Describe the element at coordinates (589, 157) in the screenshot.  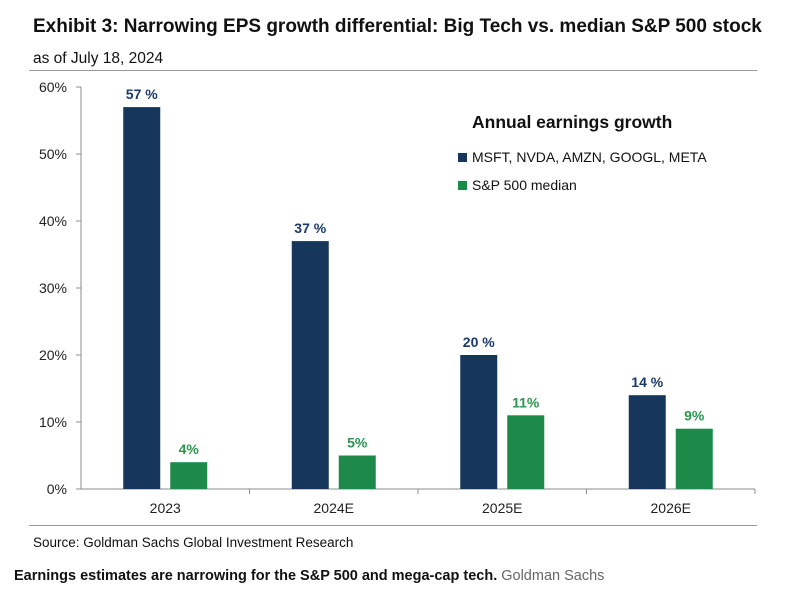
I see `legend-entry: MSFT, NVDA, AMZN, GOOGL, META` at that location.